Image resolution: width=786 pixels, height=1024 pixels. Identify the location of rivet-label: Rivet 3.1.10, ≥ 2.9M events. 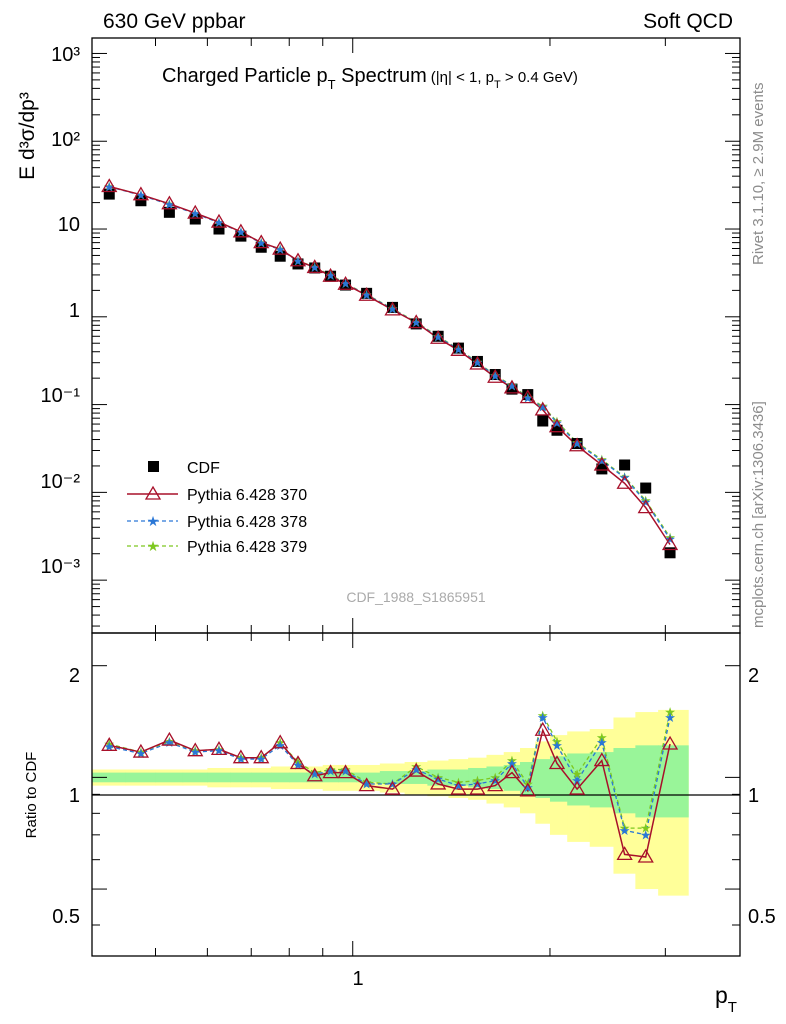
(758, 174).